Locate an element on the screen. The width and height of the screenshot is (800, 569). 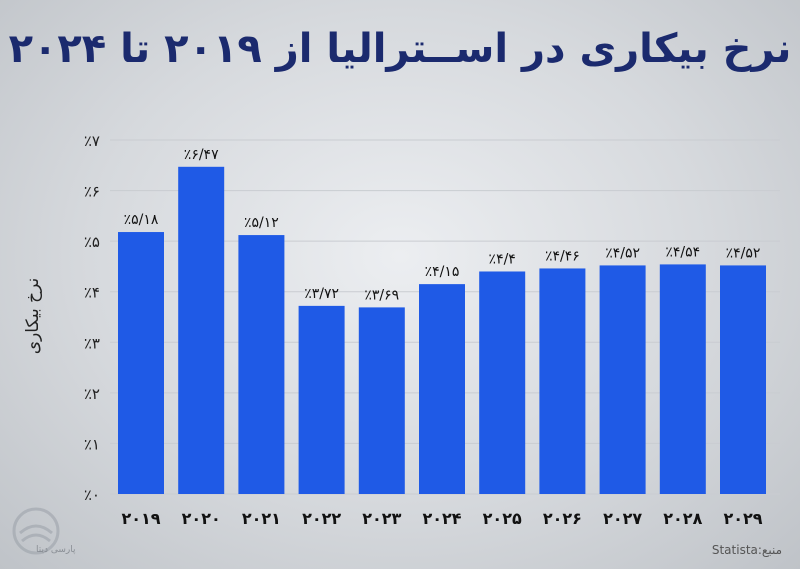
data-label: ٪۴/۵۴ is located at coordinates (682, 252).